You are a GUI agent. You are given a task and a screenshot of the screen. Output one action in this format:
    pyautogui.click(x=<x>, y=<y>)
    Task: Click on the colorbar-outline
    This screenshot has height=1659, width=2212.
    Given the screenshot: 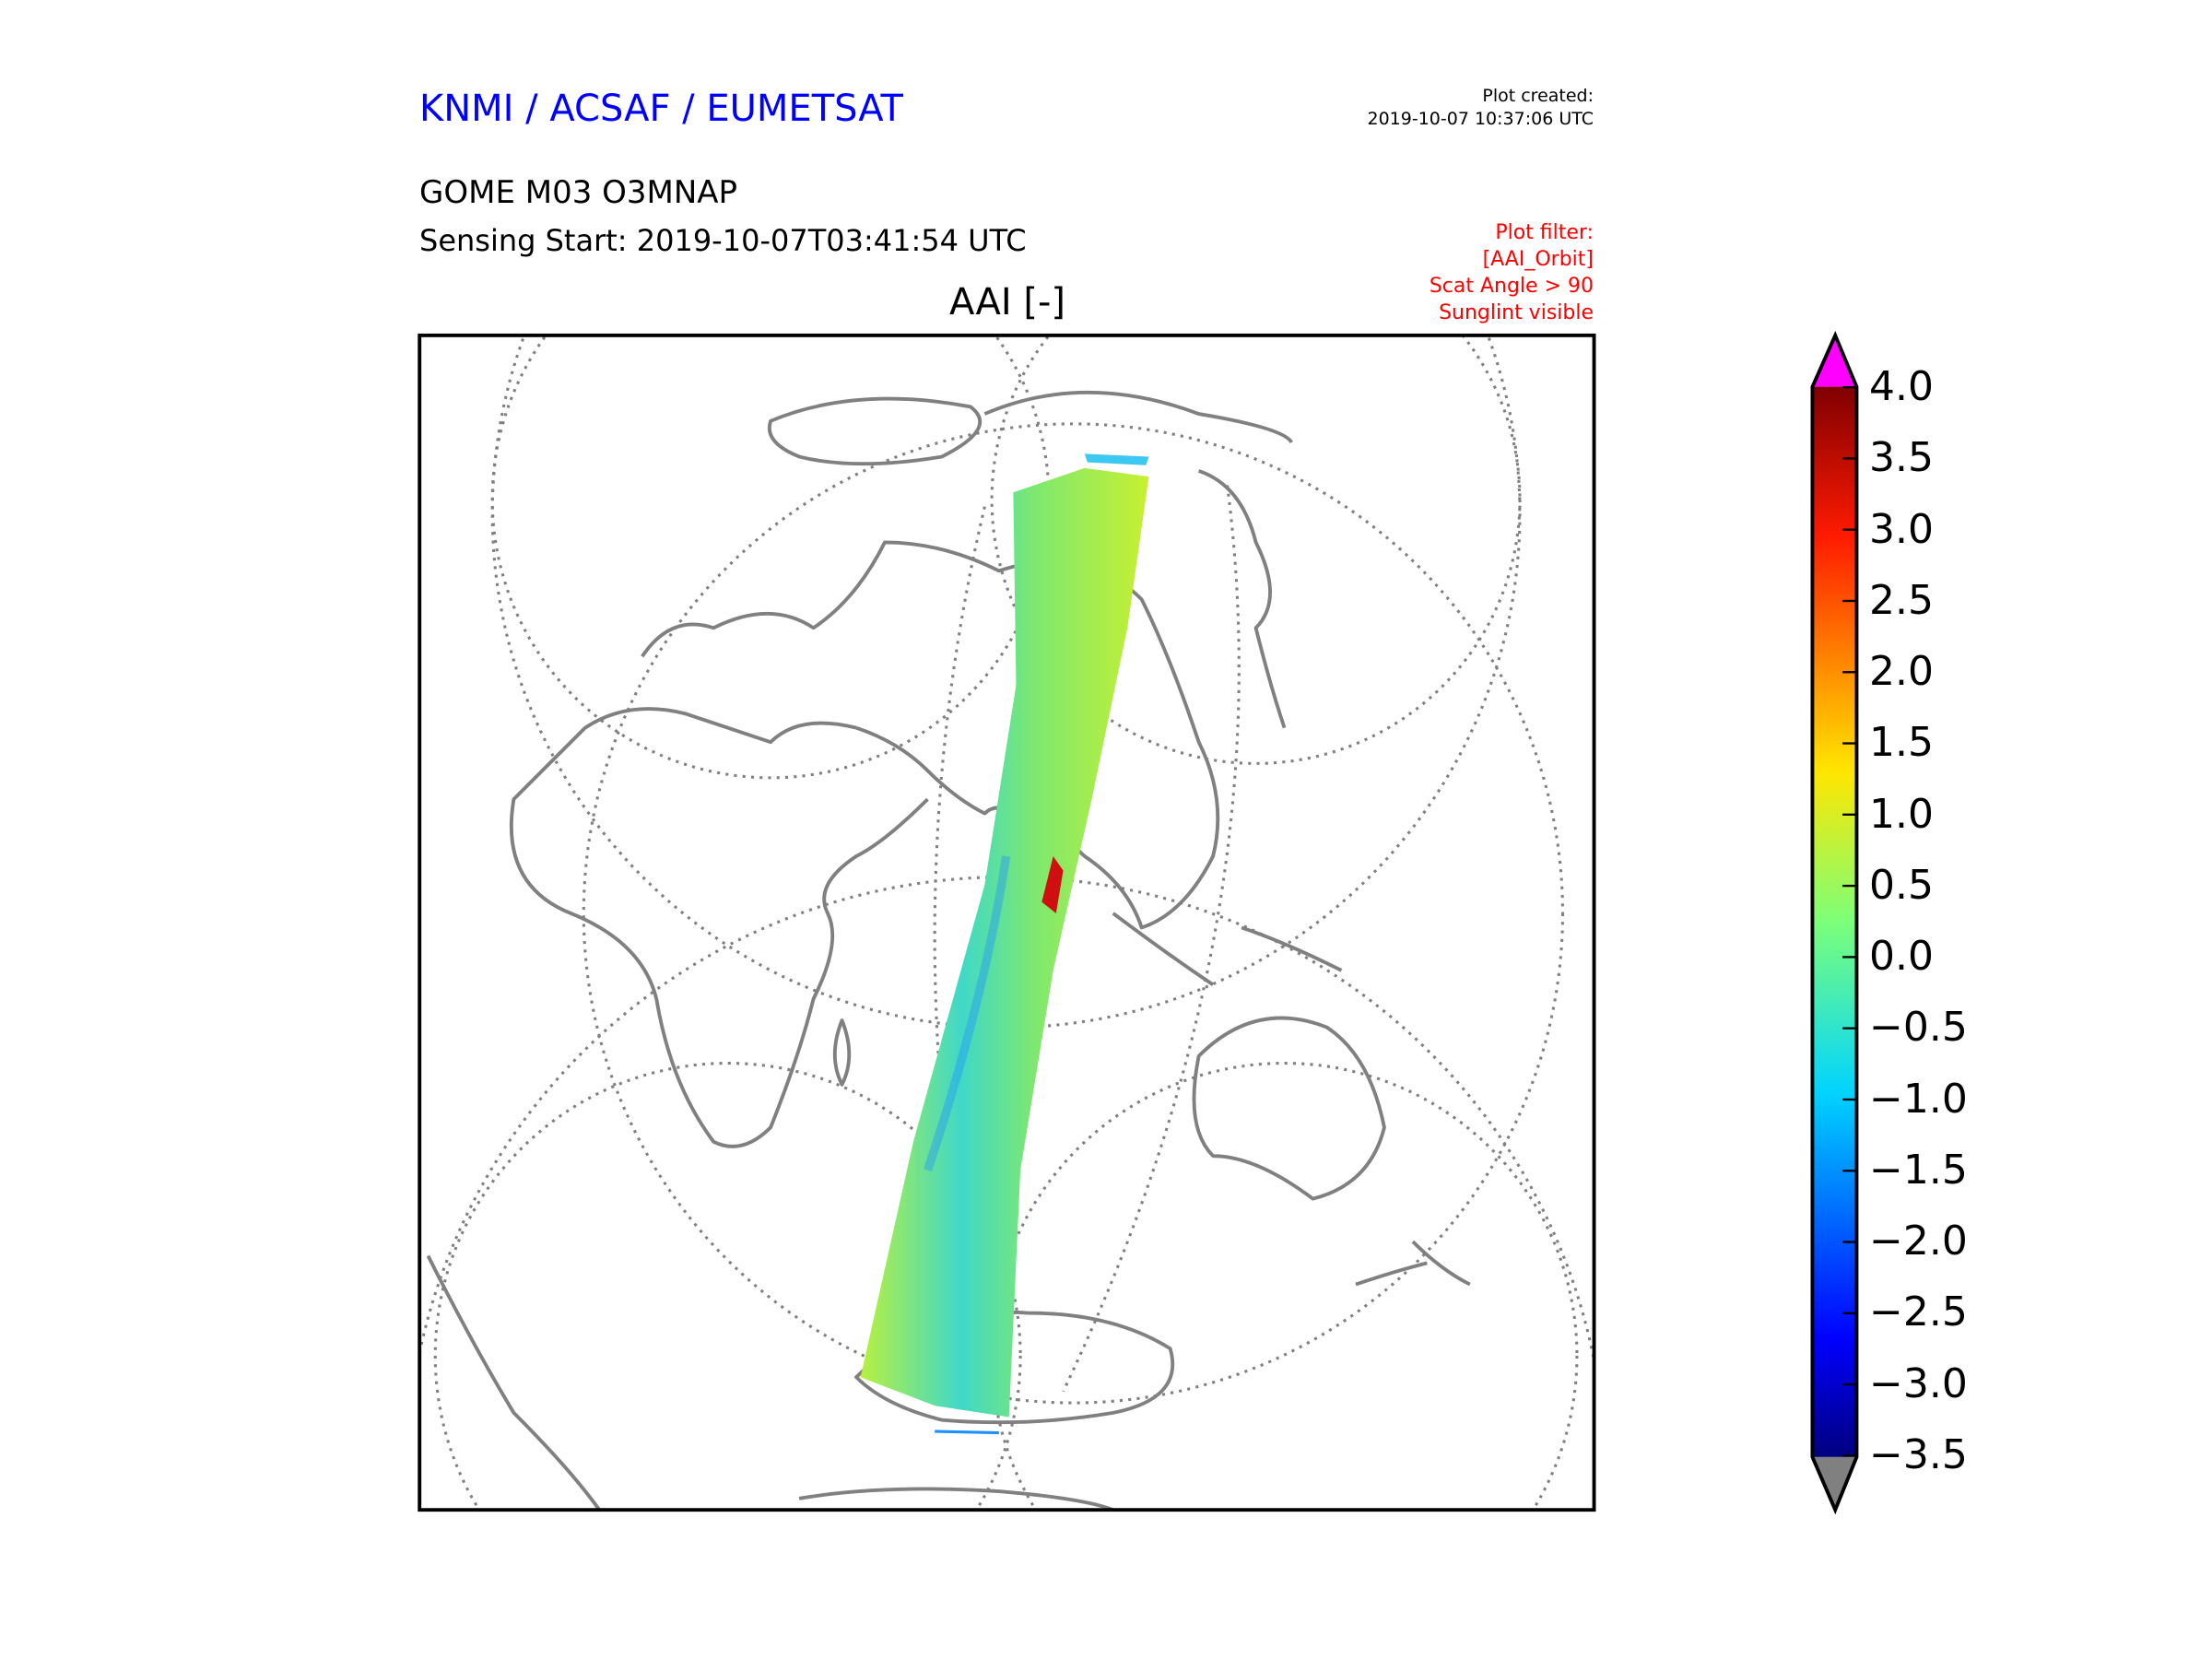 What is the action you would take?
    pyautogui.click(x=1834, y=922)
    